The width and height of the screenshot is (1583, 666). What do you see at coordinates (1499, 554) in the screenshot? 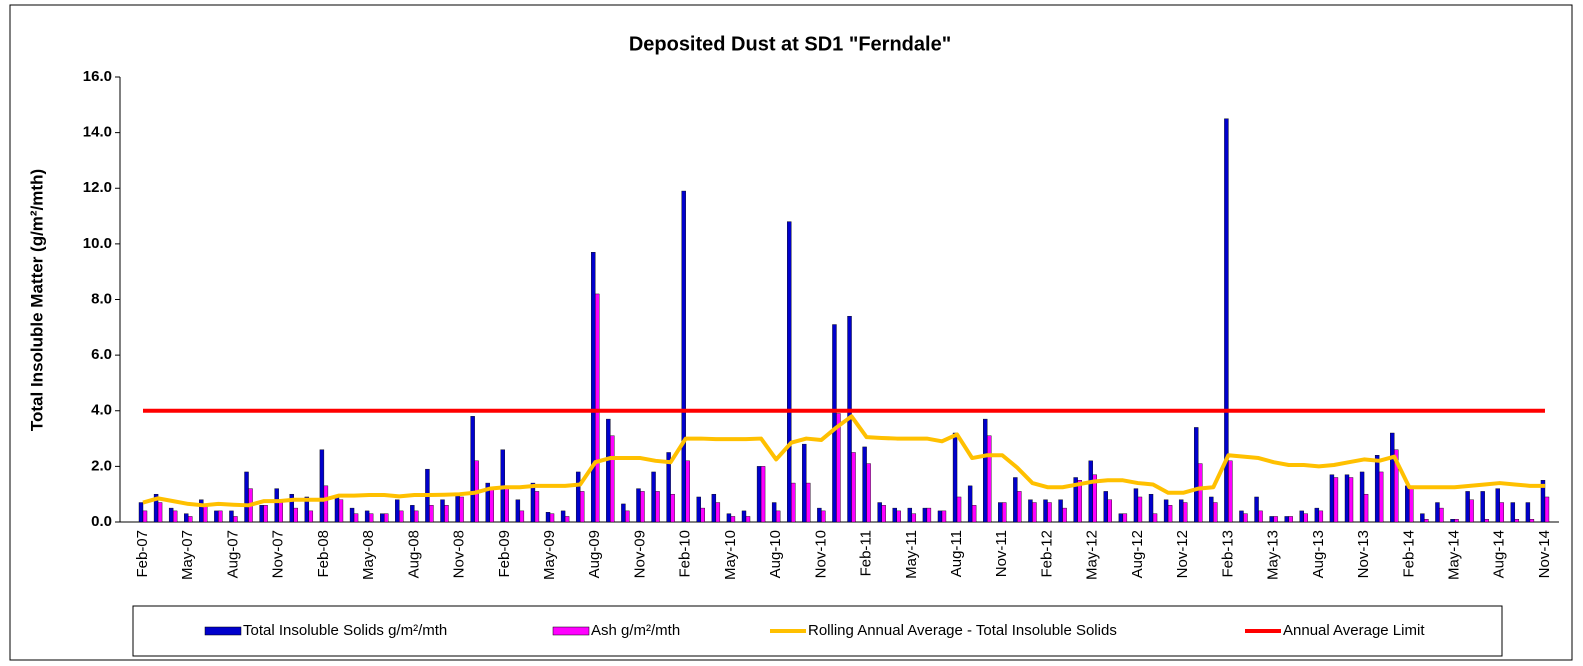
I see `x-tick-label: Aug-14` at bounding box center [1499, 554].